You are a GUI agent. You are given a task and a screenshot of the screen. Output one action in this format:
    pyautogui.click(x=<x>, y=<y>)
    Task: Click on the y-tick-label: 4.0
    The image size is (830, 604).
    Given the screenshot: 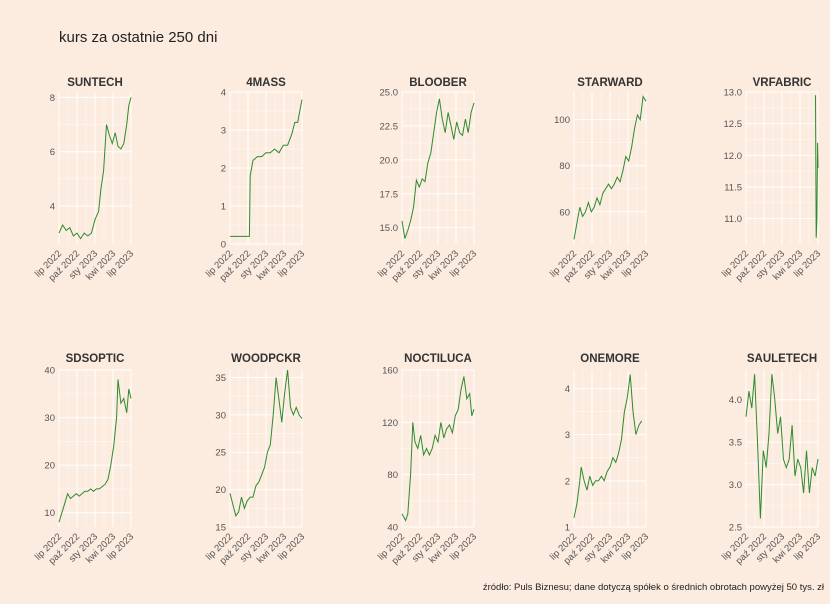 What is the action you would take?
    pyautogui.click(x=735, y=400)
    